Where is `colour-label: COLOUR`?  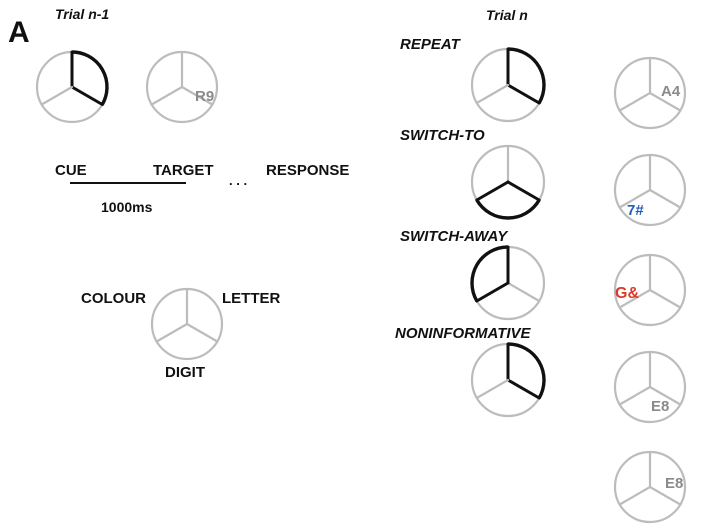
colour-label: COLOUR is located at coordinates (113, 298).